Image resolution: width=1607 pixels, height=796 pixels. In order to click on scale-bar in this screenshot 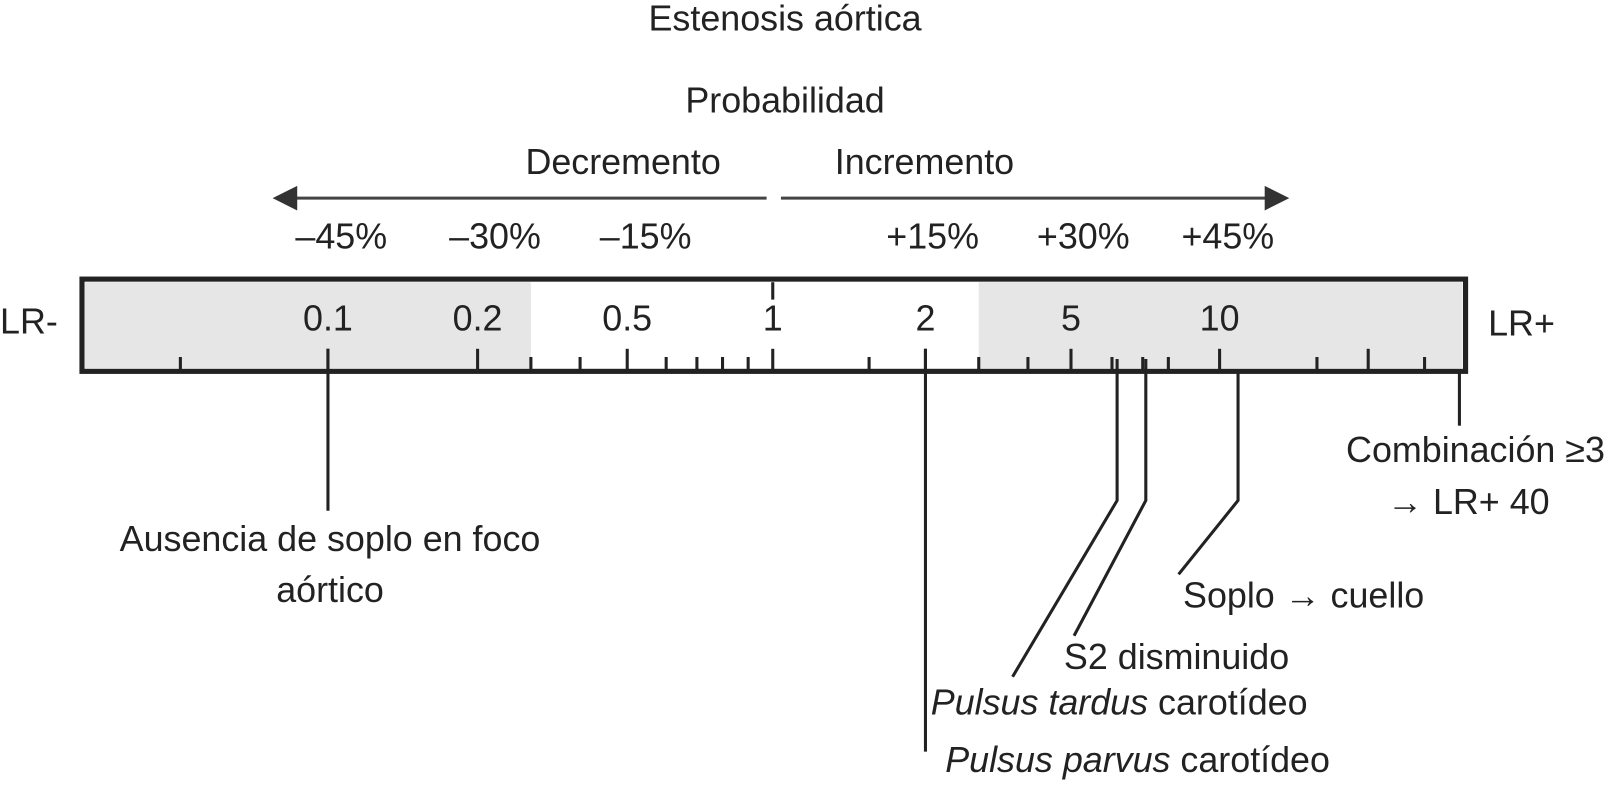, I will do `click(774, 325)`.